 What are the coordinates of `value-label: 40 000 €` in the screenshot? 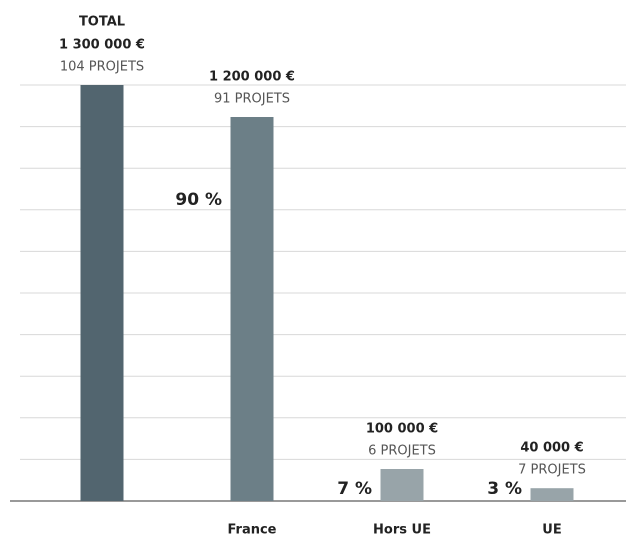 It's located at (551, 448).